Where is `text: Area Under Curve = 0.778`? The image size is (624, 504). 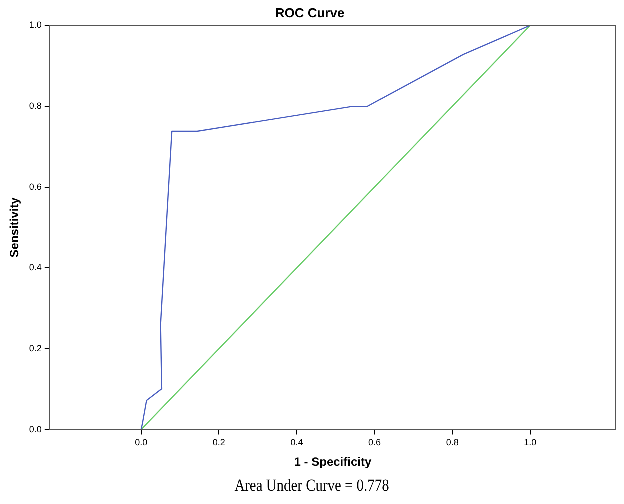 text: Area Under Curve = 0.778 is located at coordinates (312, 486).